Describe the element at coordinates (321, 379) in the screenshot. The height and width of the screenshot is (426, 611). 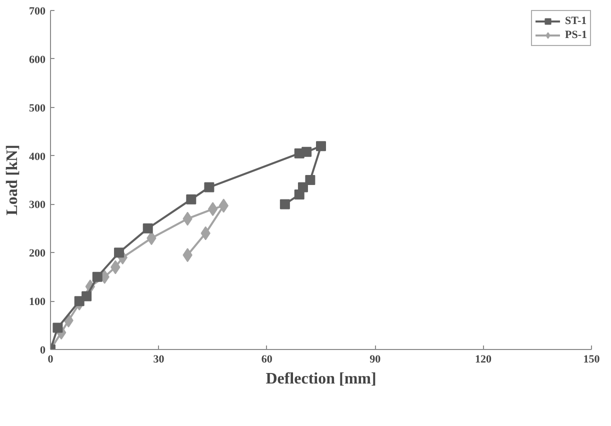
I see `x-axis-title: Deflection [mm]` at that location.